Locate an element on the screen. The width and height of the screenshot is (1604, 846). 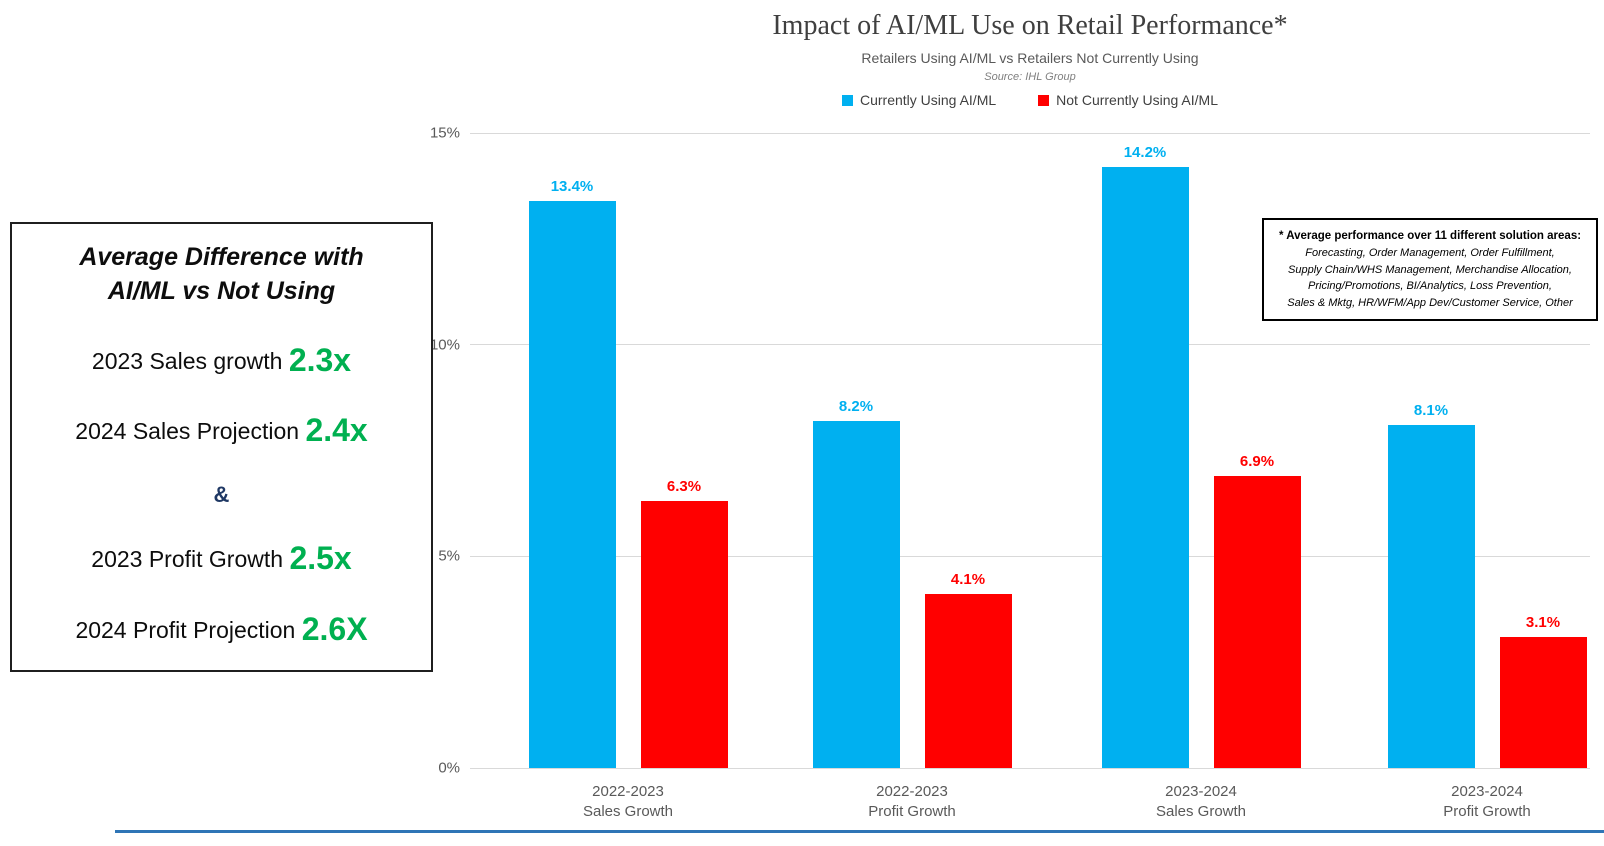
category-label: 2022-2023 Sales Growth is located at coordinates (628, 801).